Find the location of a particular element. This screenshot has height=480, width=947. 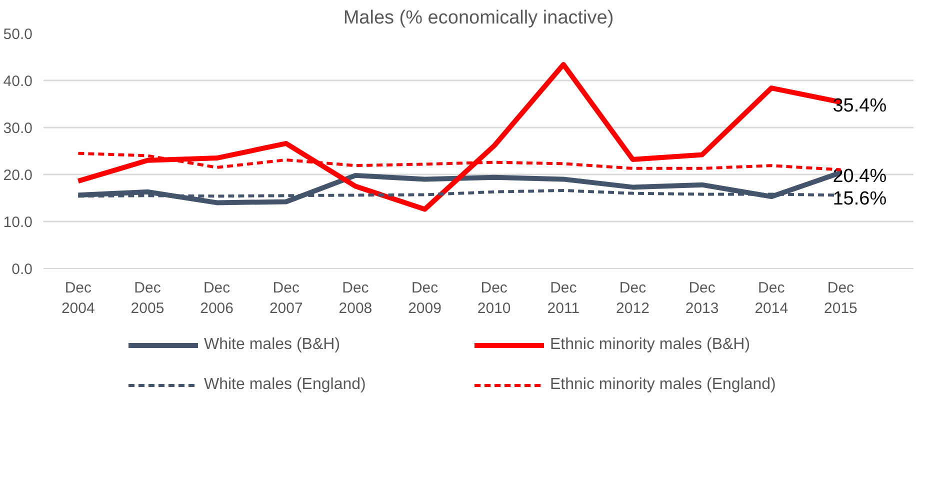

data-label: 35.4% is located at coordinates (859, 106).